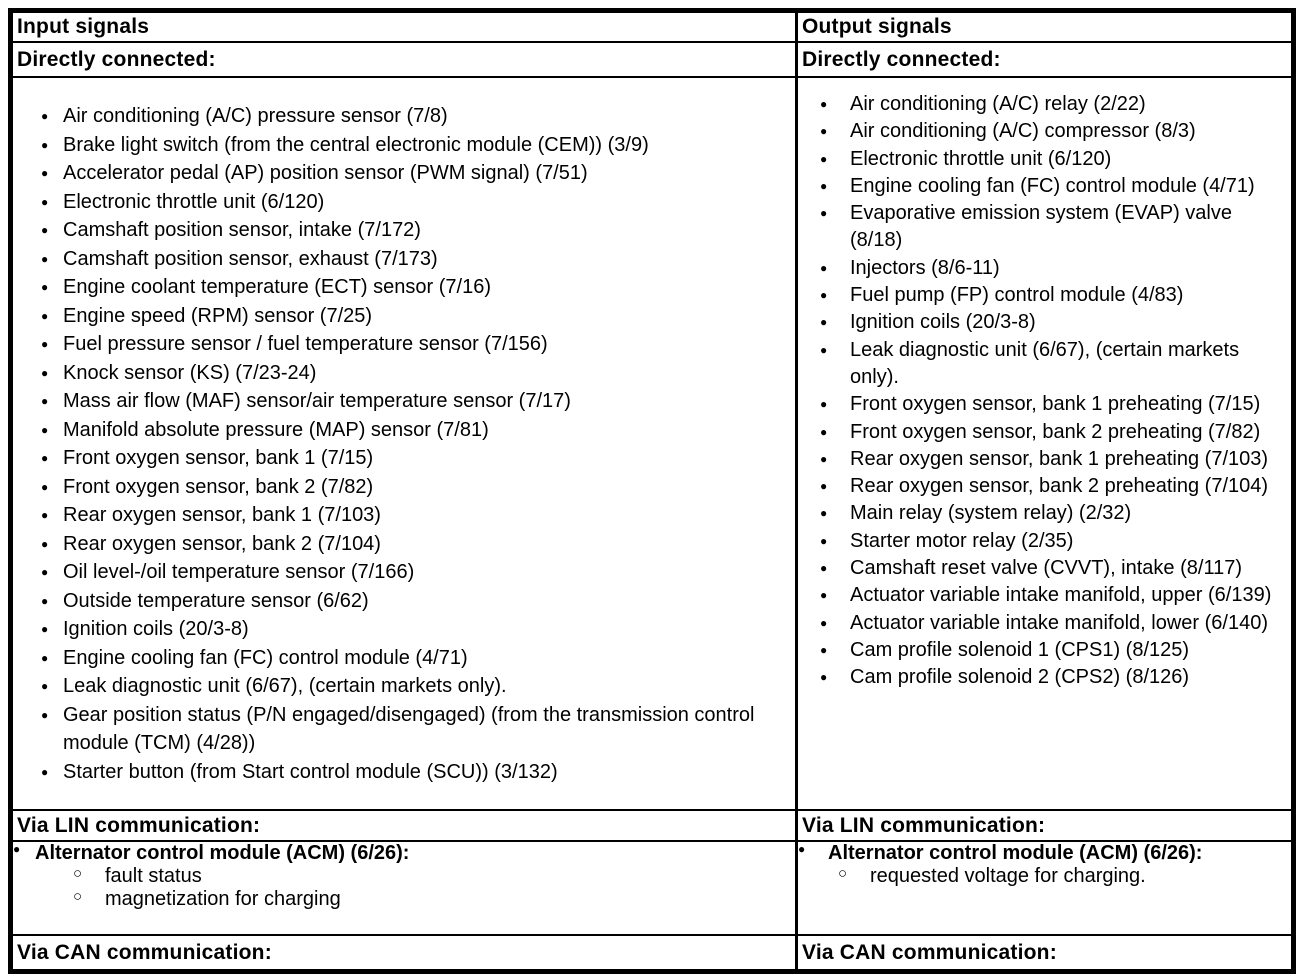 The image size is (1312, 976). What do you see at coordinates (1052, 650) in the screenshot?
I see `list-item: ● Cam profile solenoid 1 (CPS1) (8/125)` at bounding box center [1052, 650].